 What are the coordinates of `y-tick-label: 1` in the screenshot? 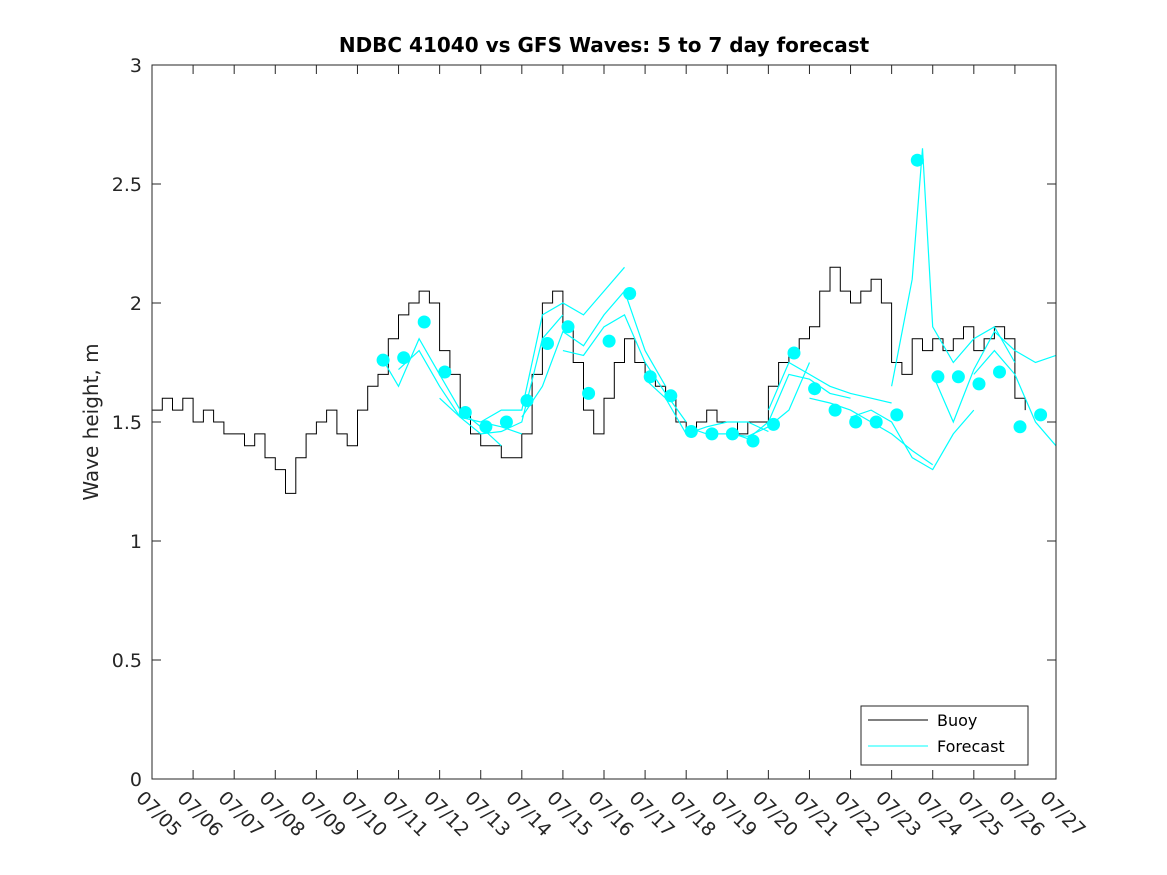 It's located at (136, 542).